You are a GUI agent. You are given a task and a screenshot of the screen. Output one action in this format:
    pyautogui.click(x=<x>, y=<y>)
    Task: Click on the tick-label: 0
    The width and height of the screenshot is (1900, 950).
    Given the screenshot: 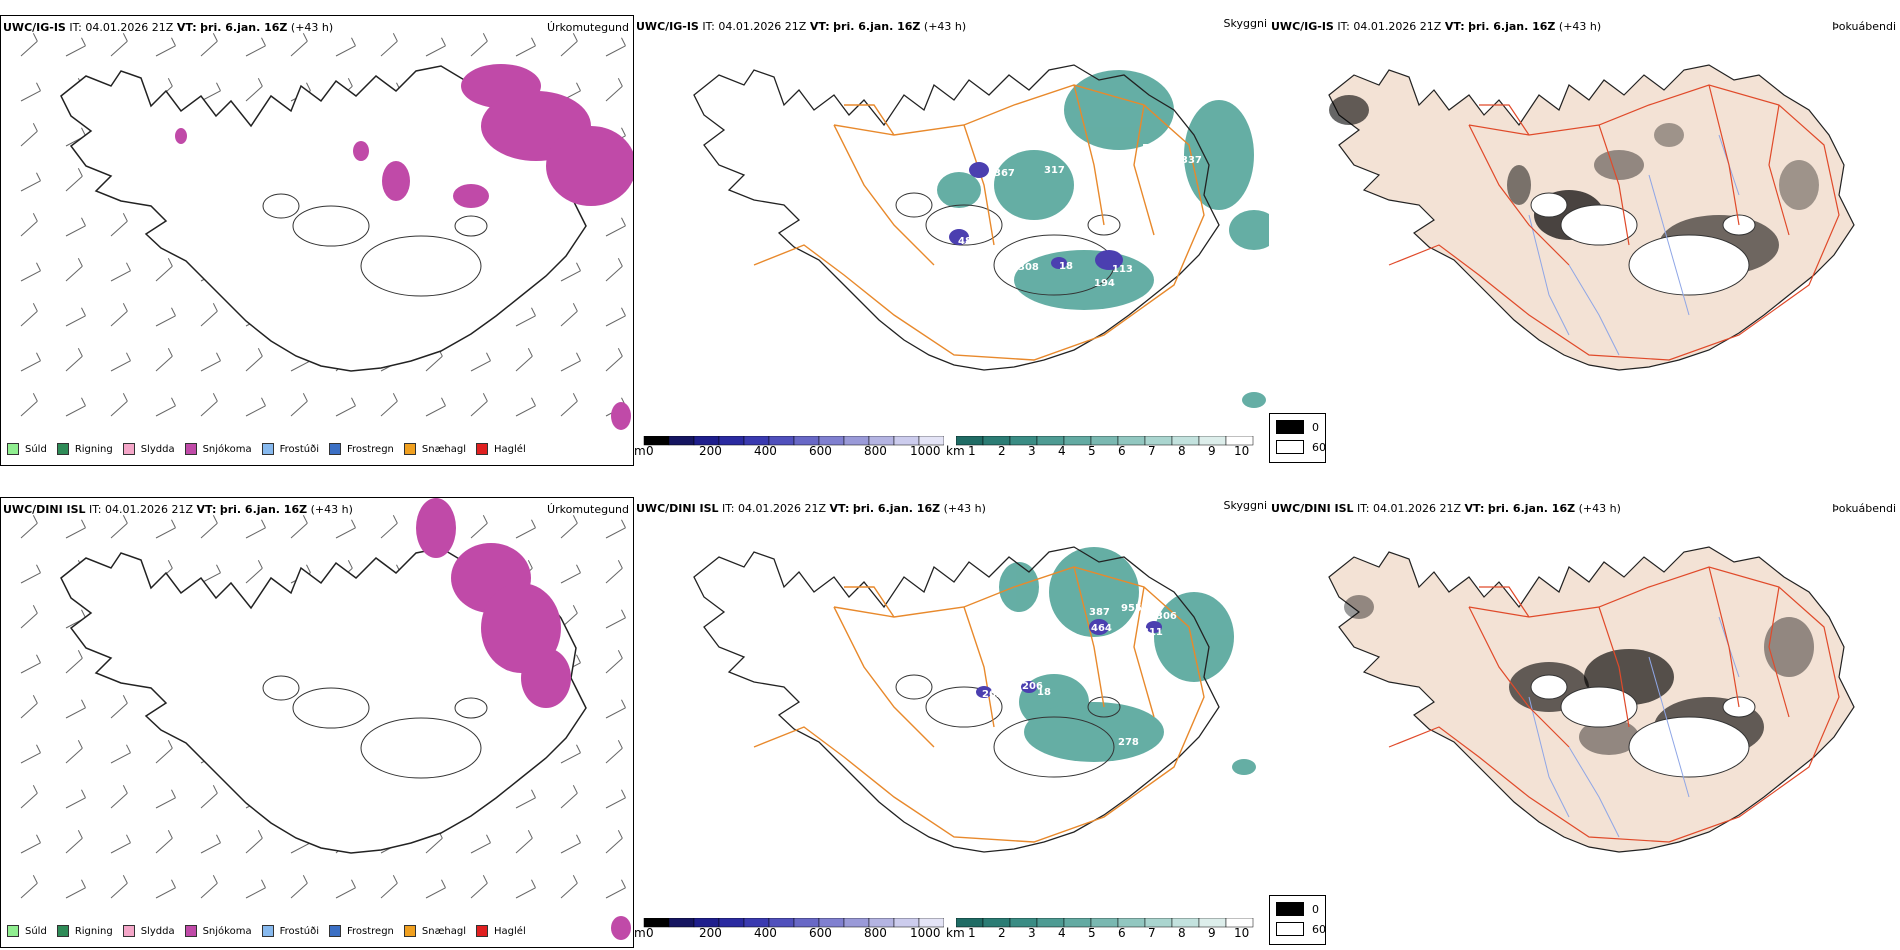 What is the action you would take?
    pyautogui.click(x=650, y=933)
    